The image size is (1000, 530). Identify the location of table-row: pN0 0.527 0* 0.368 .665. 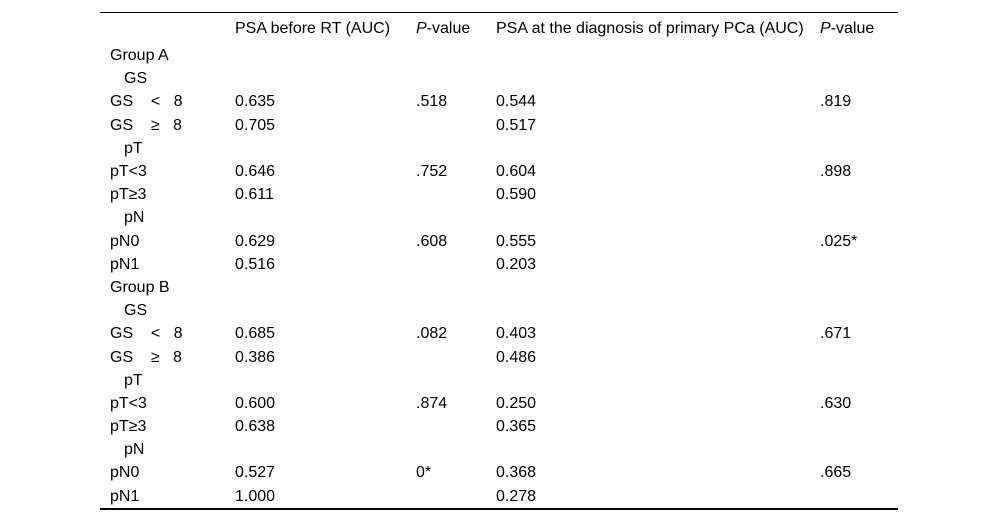
(499, 473).